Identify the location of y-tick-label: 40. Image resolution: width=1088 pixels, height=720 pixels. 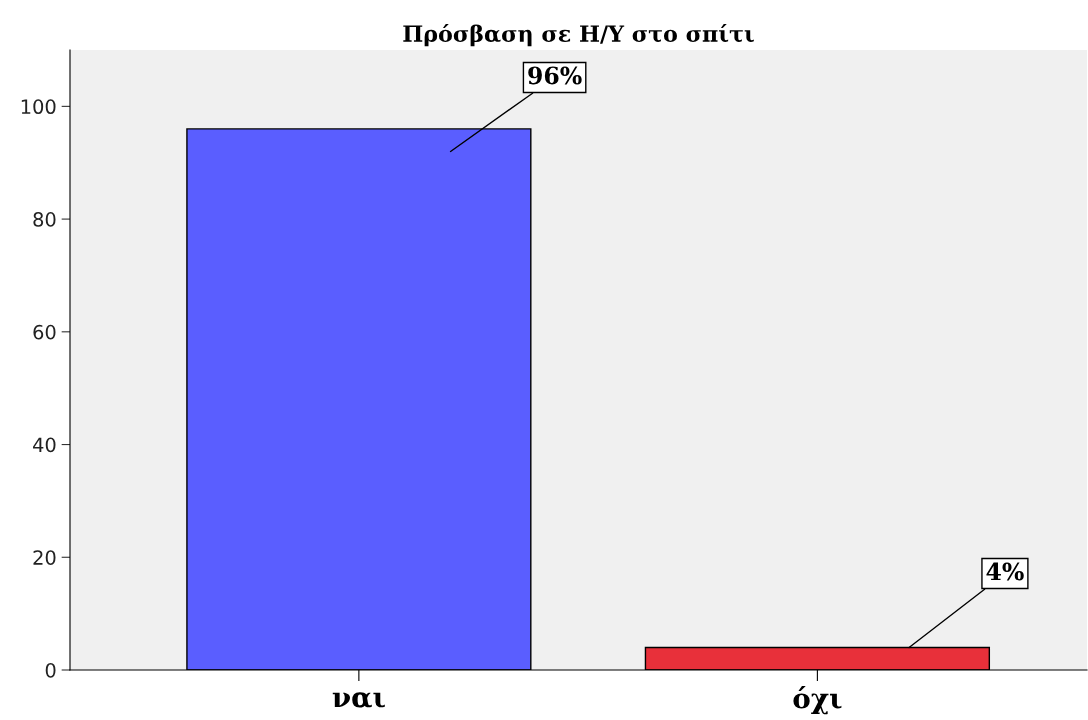
(44, 445).